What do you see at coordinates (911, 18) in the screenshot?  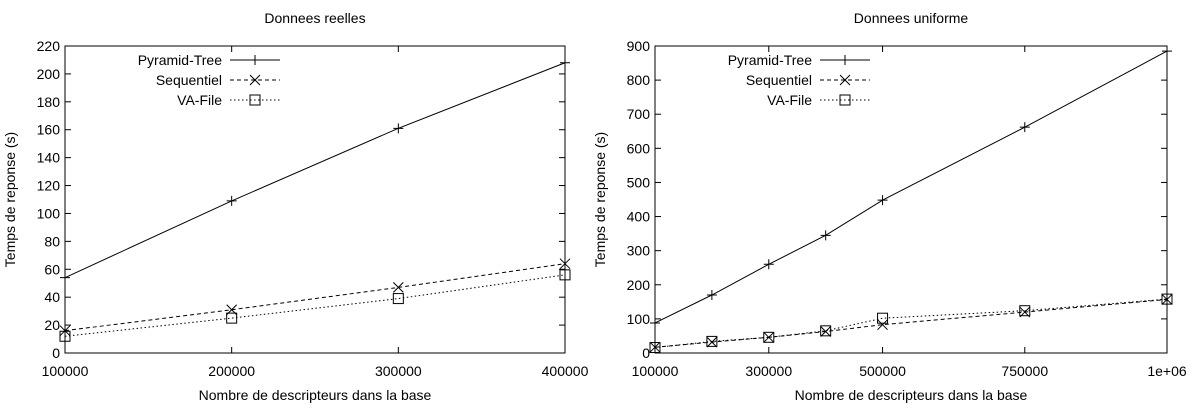 I see `chart-title: Donnees uniforme` at bounding box center [911, 18].